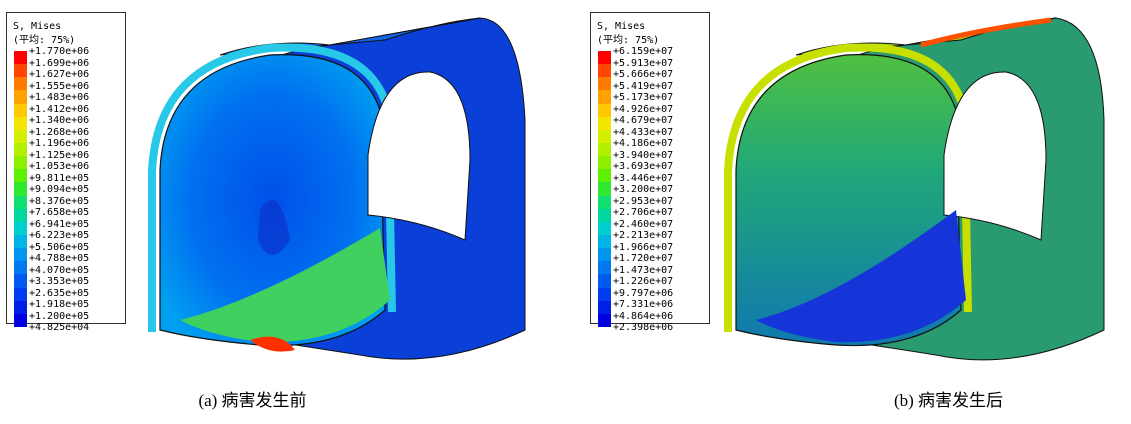 The width and height of the screenshot is (1131, 424). What do you see at coordinates (643, 304) in the screenshot?
I see `legend-tick-label: +7.331e+06` at bounding box center [643, 304].